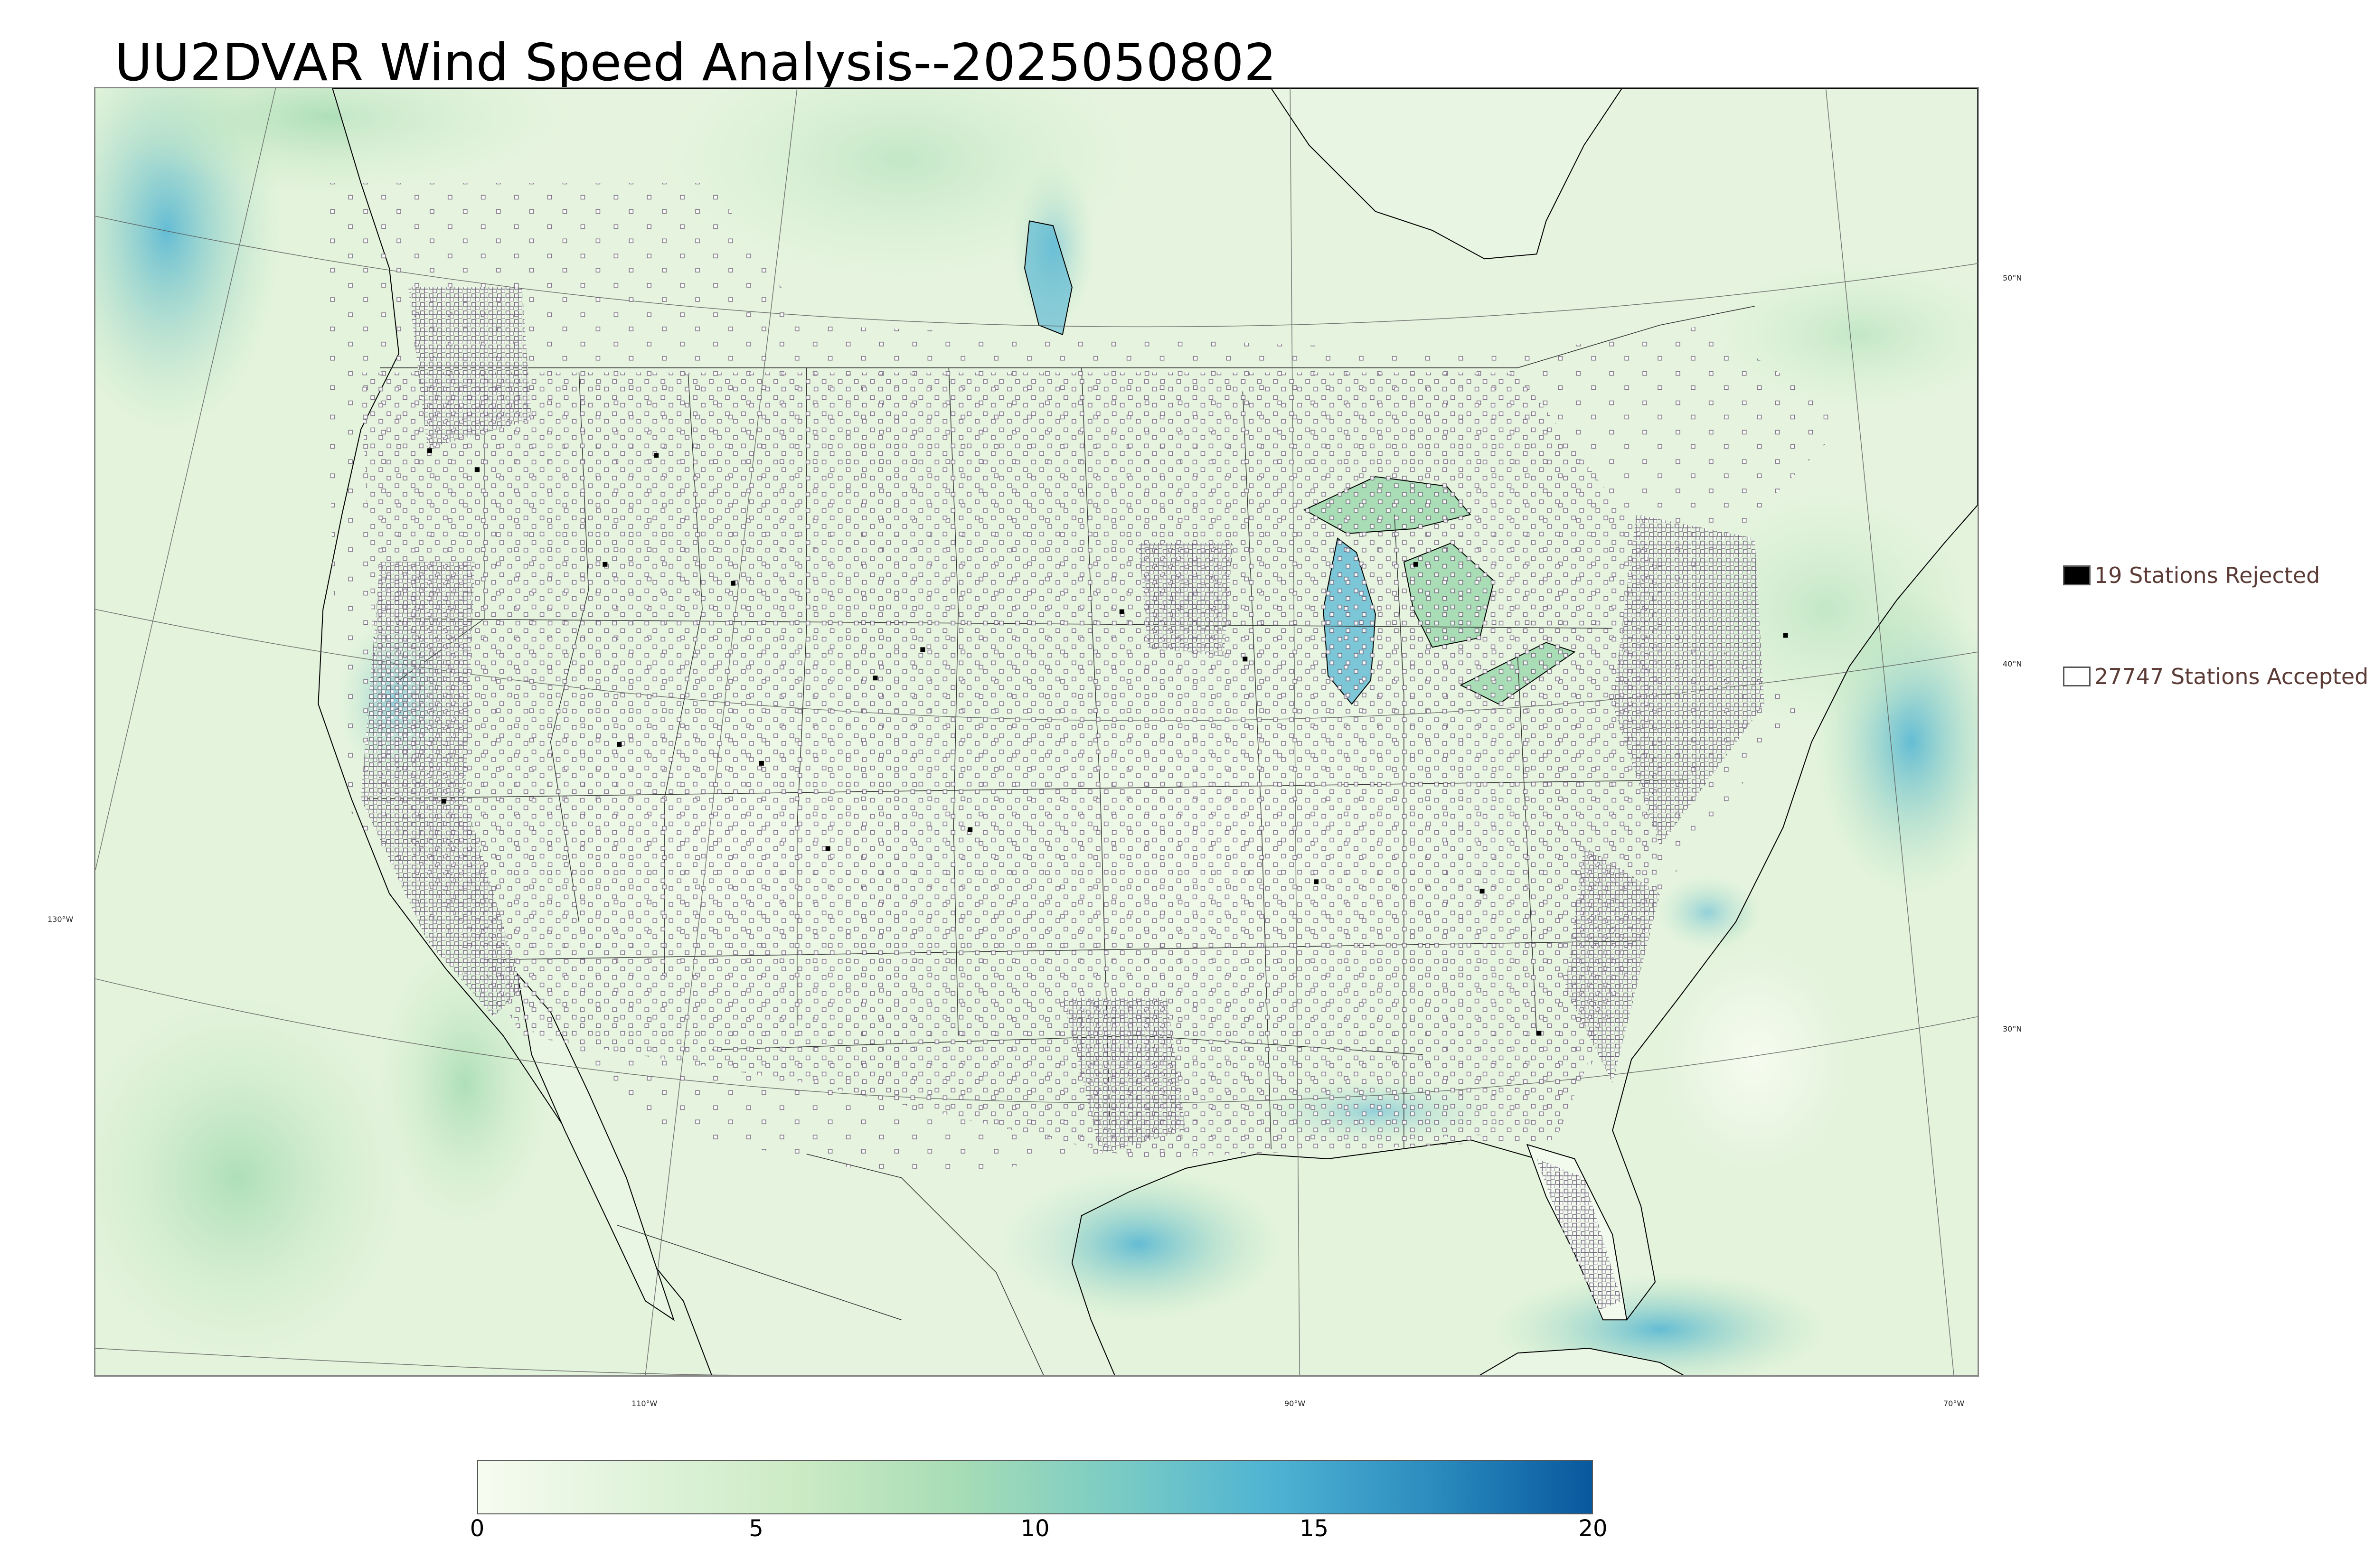 The height and width of the screenshot is (1568, 2374). What do you see at coordinates (2012, 278) in the screenshot?
I see `lat-label-50n: 50°N` at bounding box center [2012, 278].